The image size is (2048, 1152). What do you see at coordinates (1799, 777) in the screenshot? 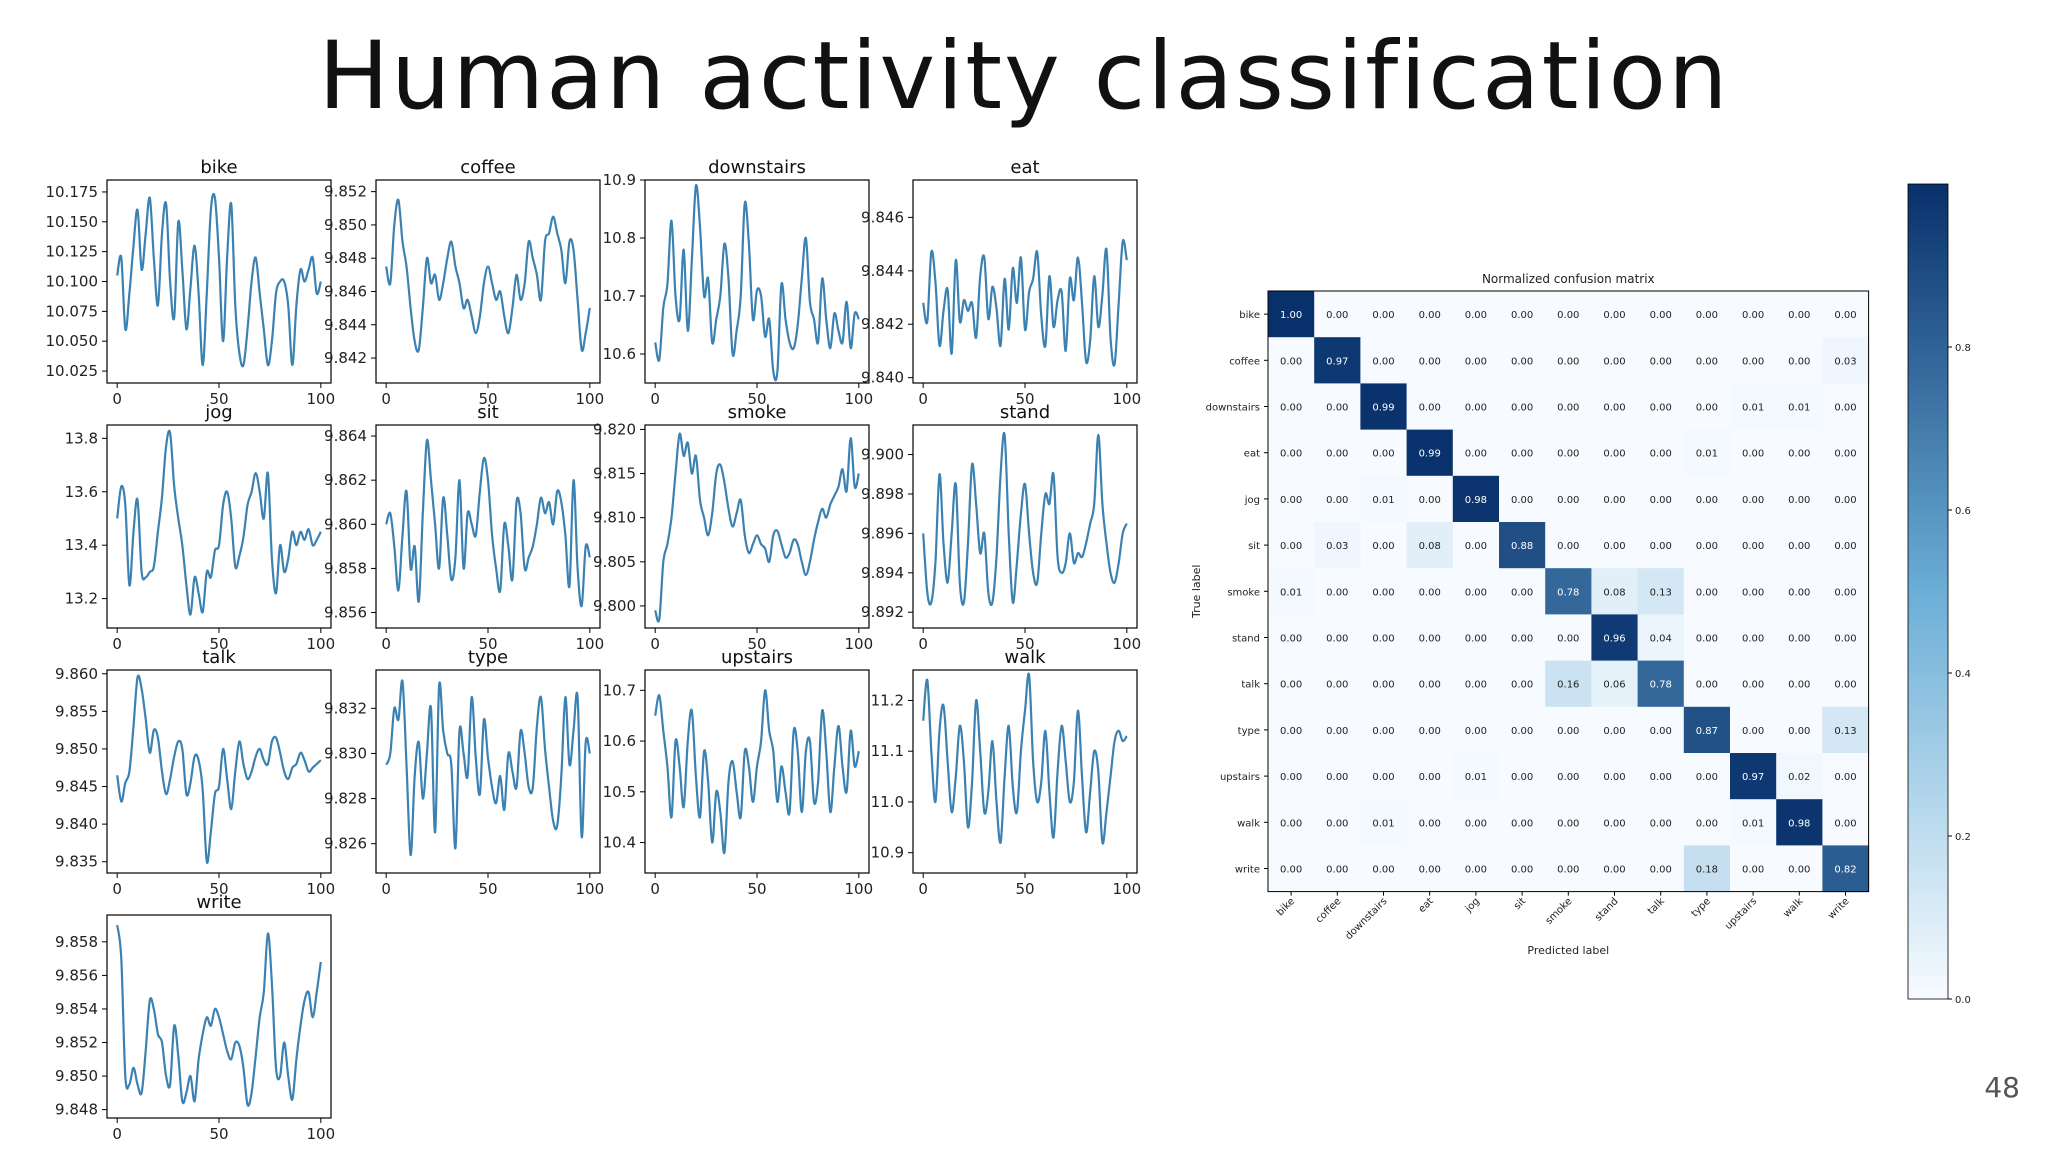
I see `cell-value: 0.02` at bounding box center [1799, 777].